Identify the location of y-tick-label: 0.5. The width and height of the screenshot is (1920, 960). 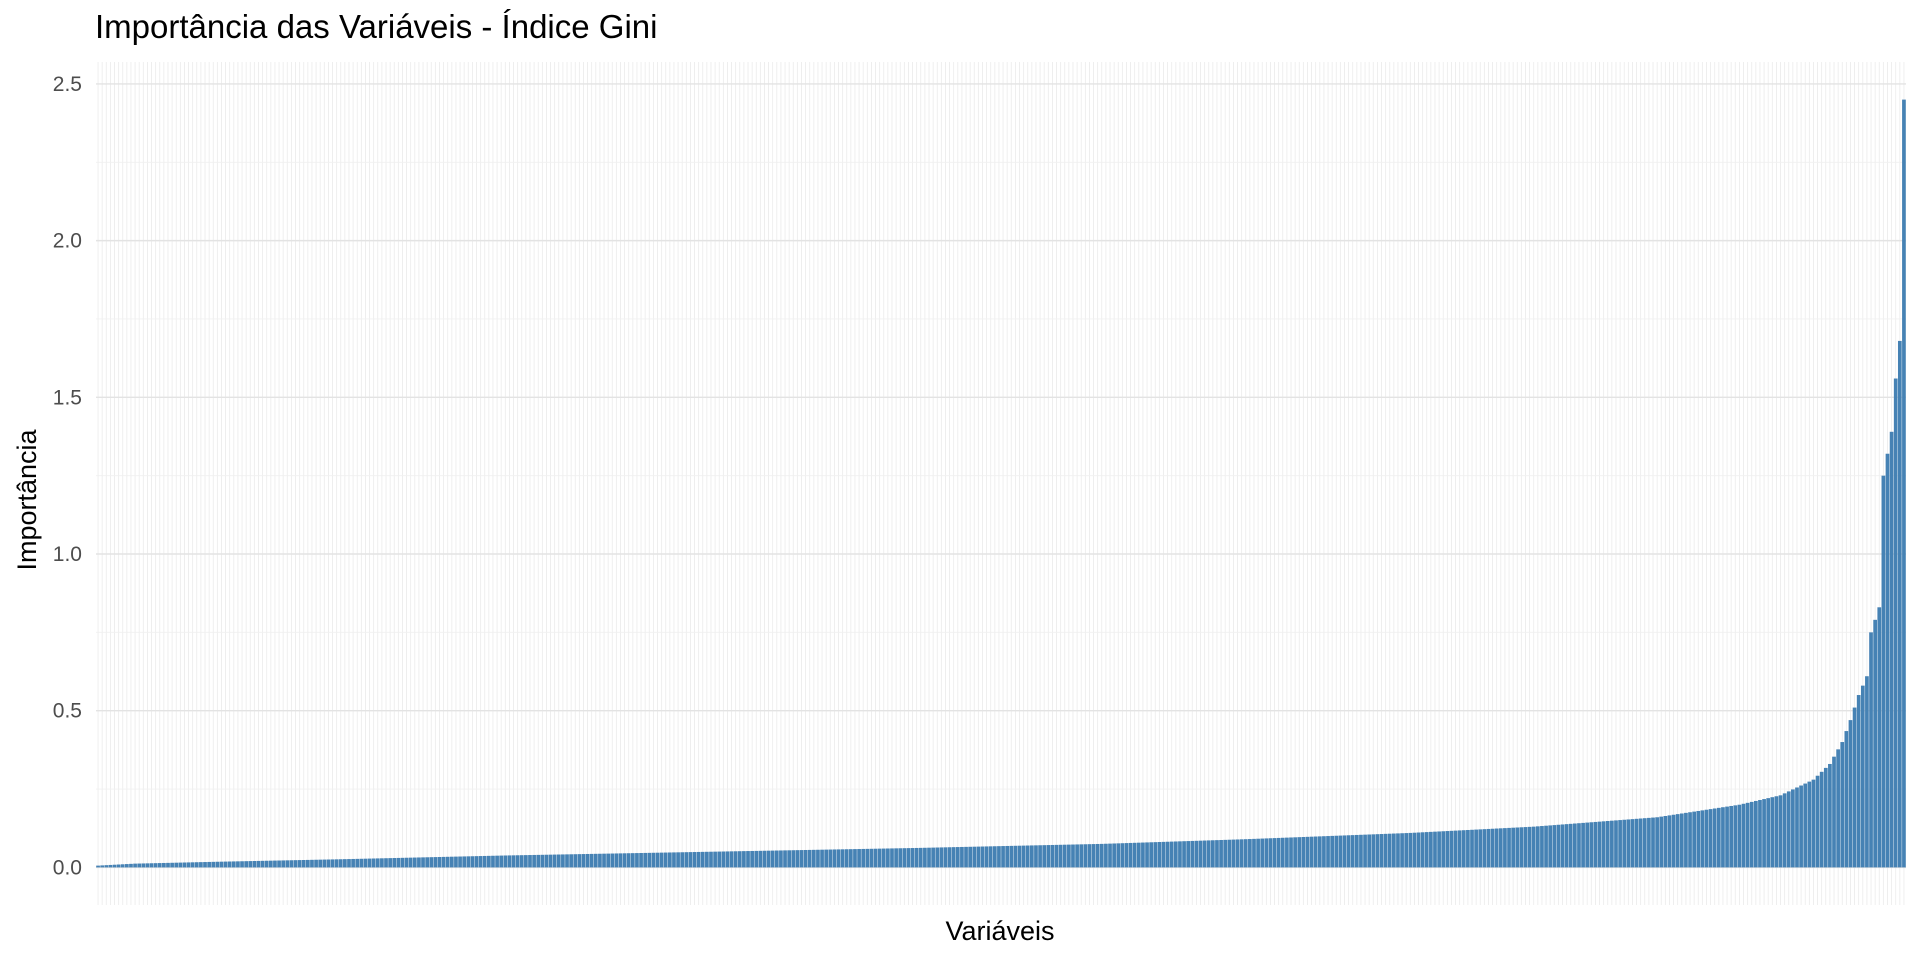
(67, 711).